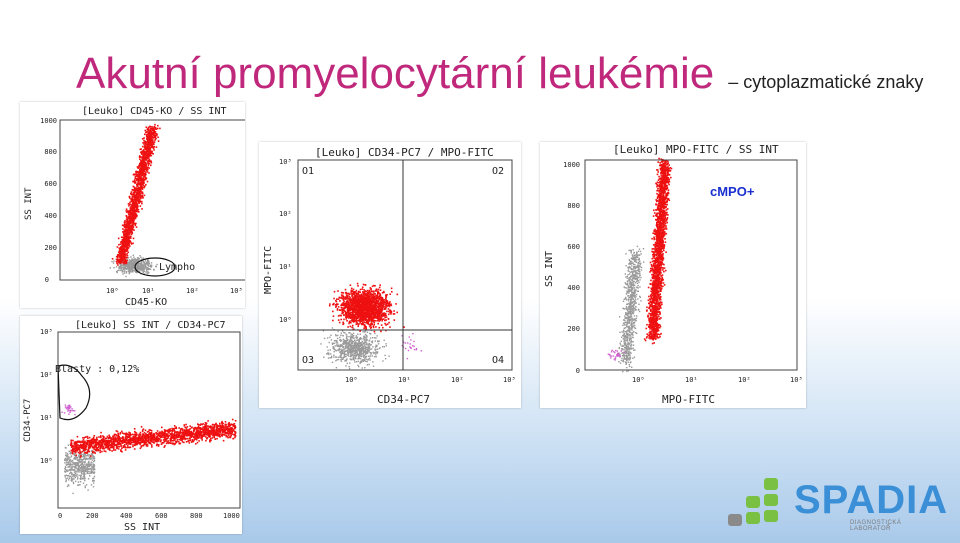 The width and height of the screenshot is (960, 543). Describe the element at coordinates (308, 171) in the screenshot. I see `quadrant-label: O1` at that location.